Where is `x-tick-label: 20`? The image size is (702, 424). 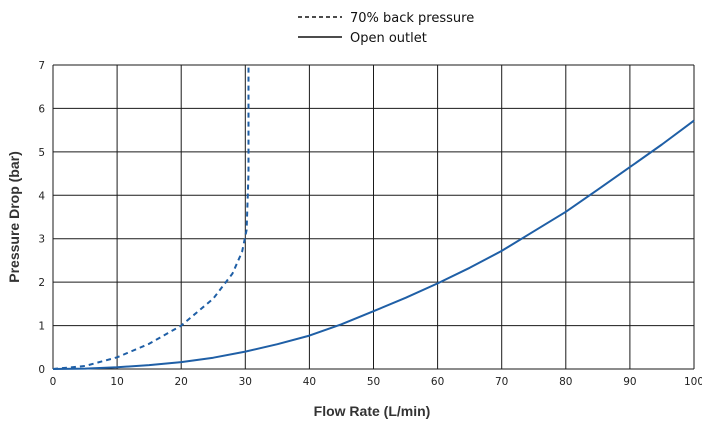
x-tick-label: 20 is located at coordinates (181, 382).